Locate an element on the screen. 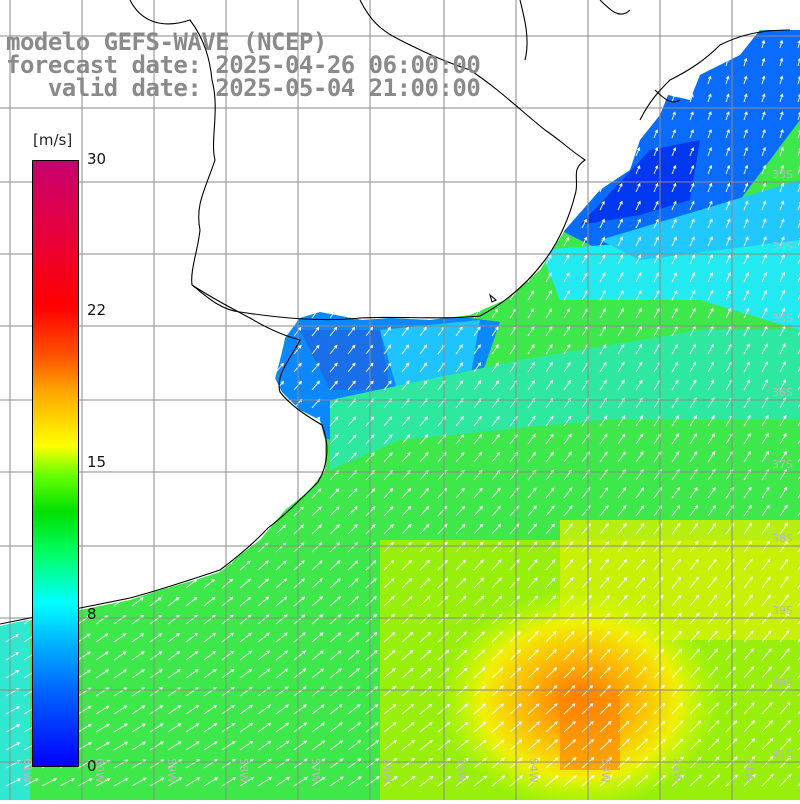 This screenshot has width=800, height=804. lon-label: 60W is located at coordinates (99, 770).